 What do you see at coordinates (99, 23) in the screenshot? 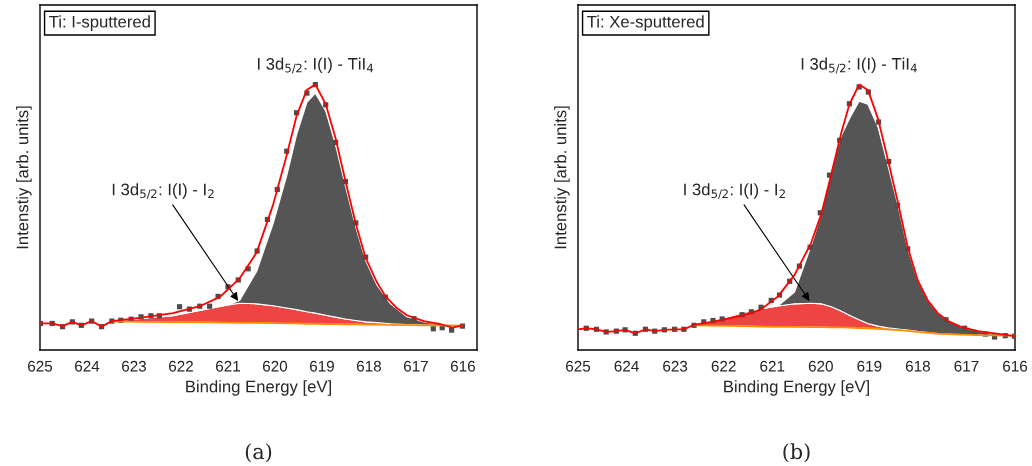
I see `text: Ti: I-sputtered` at bounding box center [99, 23].